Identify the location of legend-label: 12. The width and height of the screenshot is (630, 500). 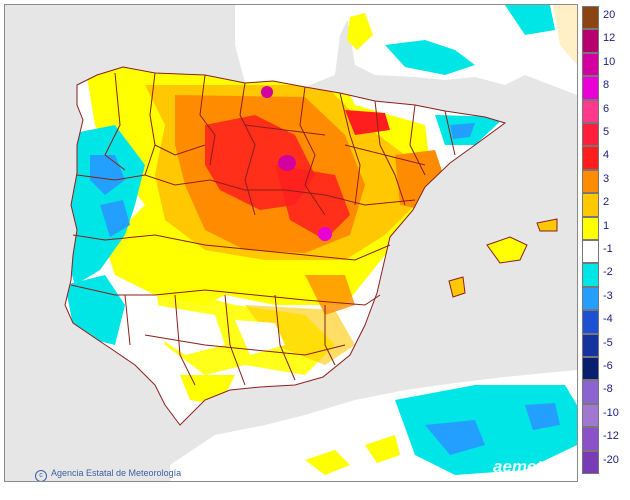
(609, 38).